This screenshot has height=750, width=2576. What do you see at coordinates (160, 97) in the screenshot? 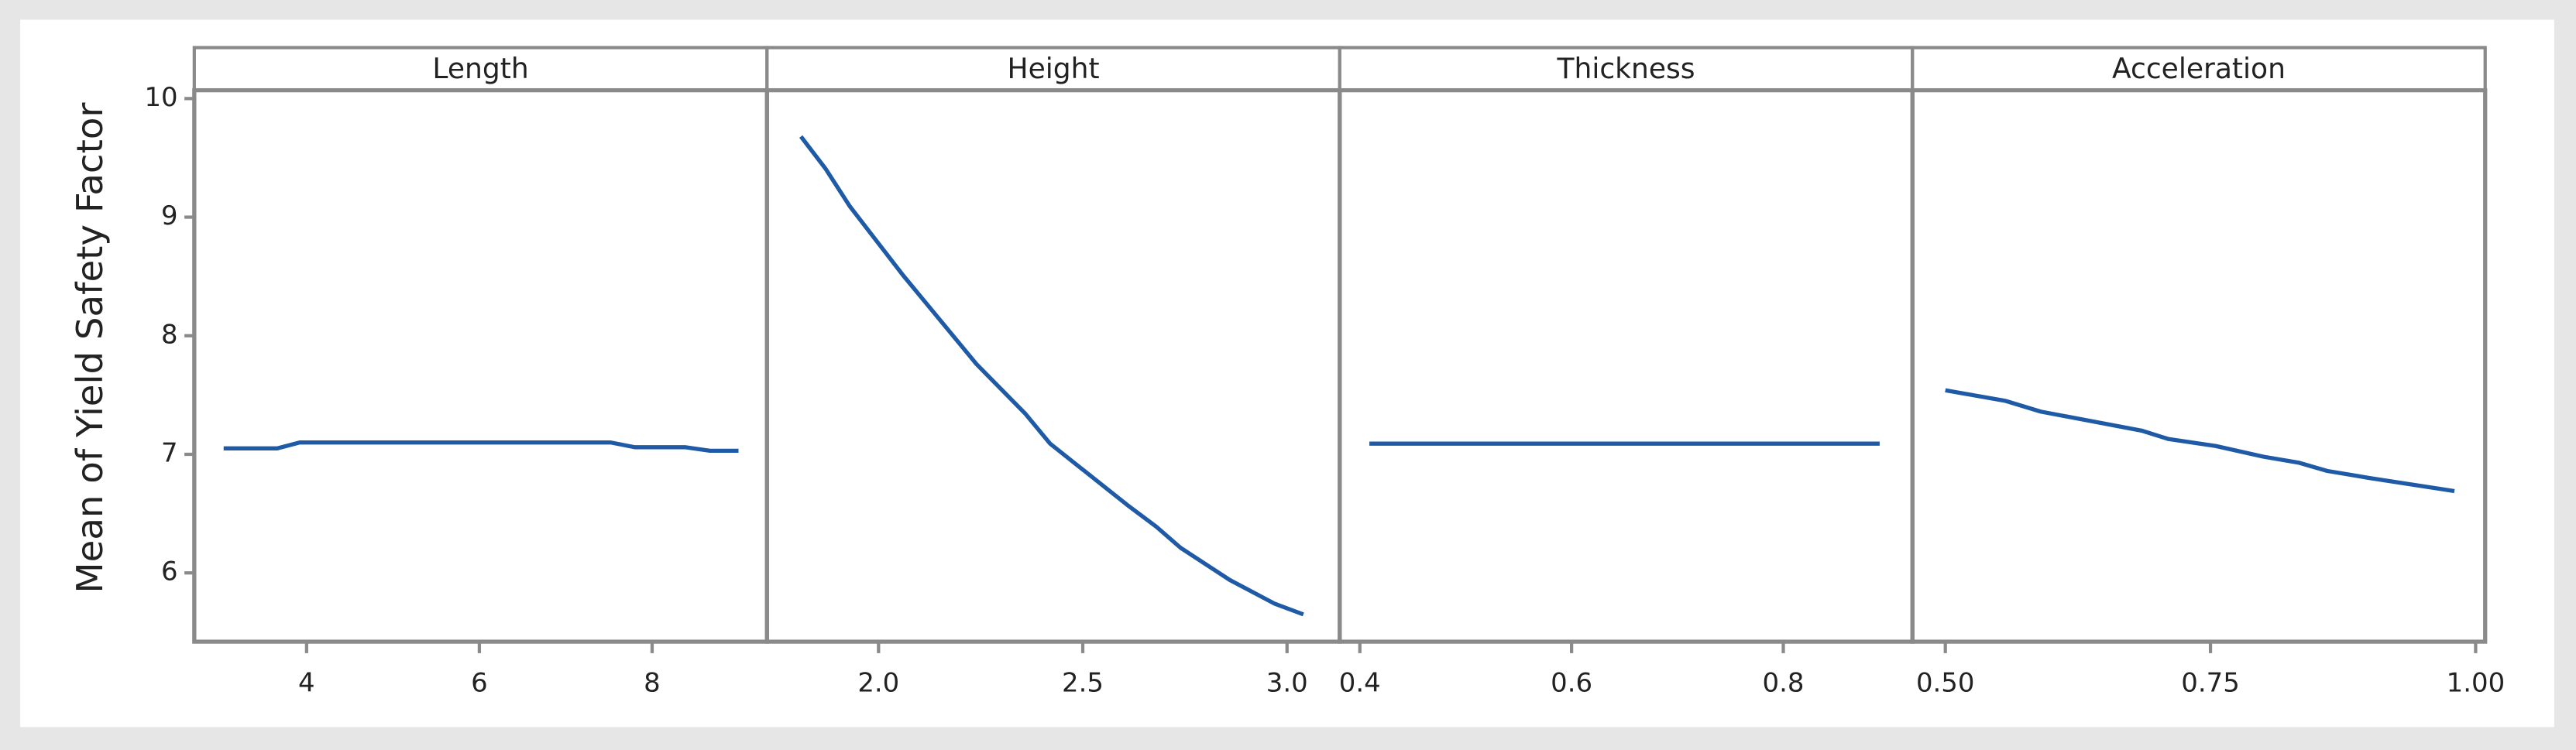
I see `y-tick-label: 10` at bounding box center [160, 97].